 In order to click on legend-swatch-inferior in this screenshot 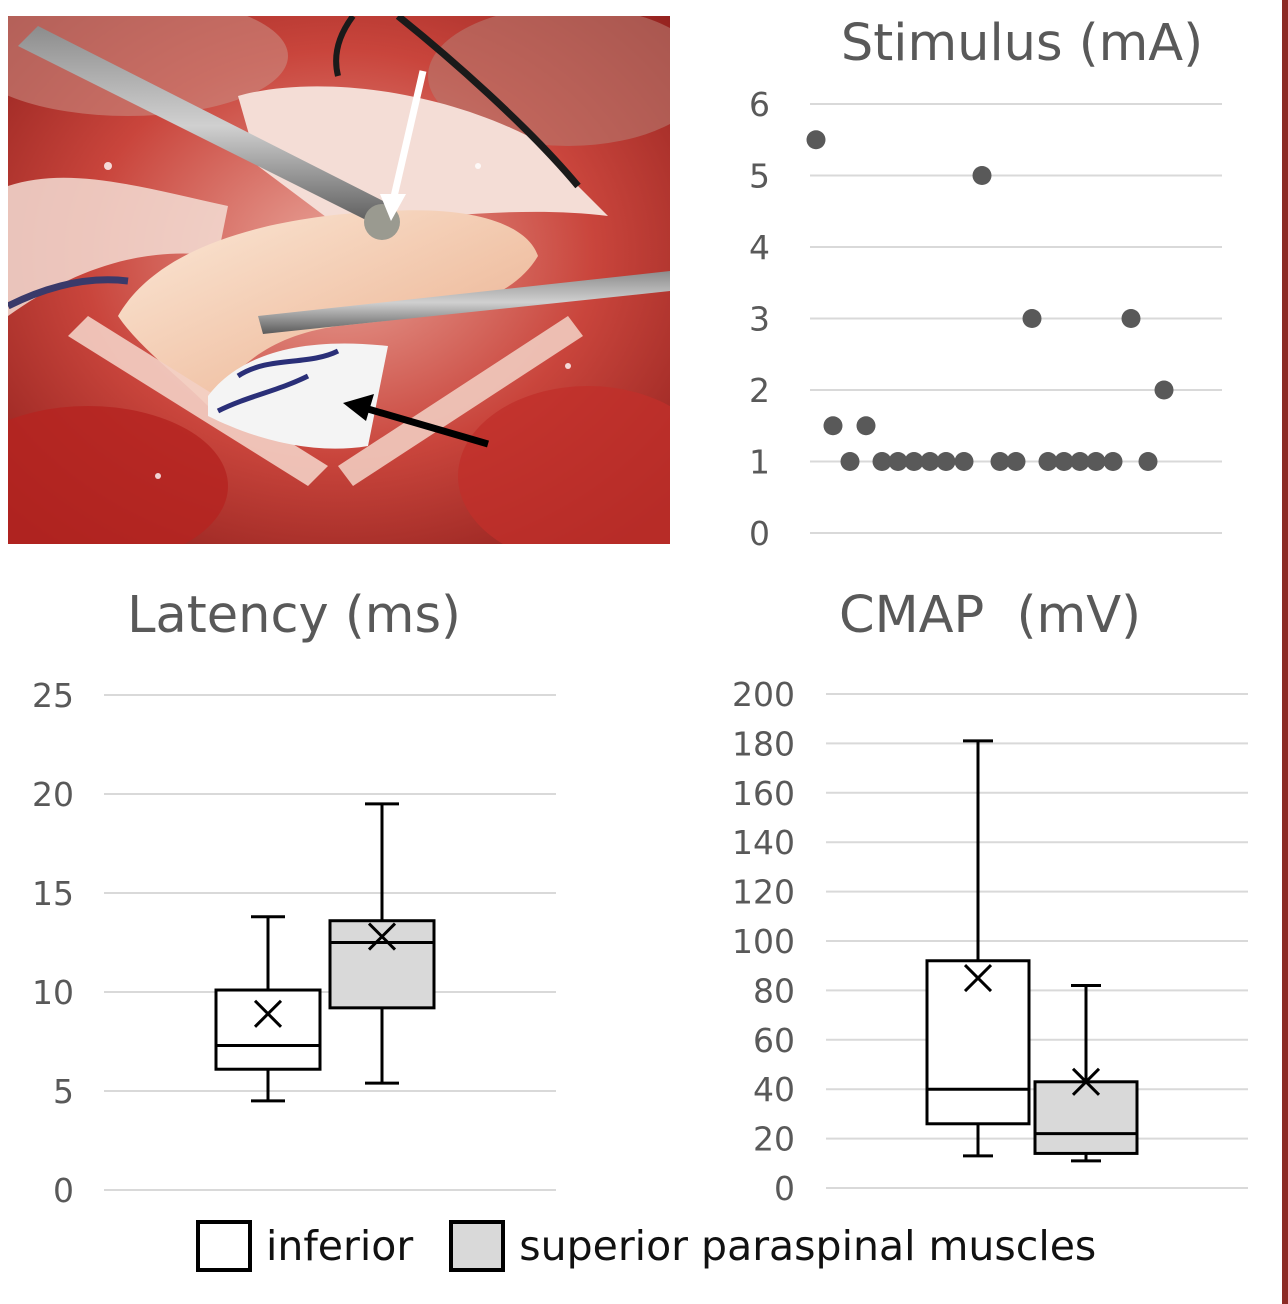, I will do `click(224, 1246)`.